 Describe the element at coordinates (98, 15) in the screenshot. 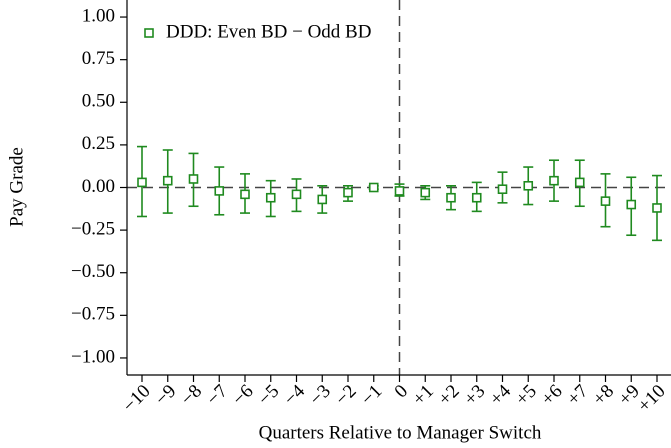

I see `y-tick-label: 1.00` at that location.